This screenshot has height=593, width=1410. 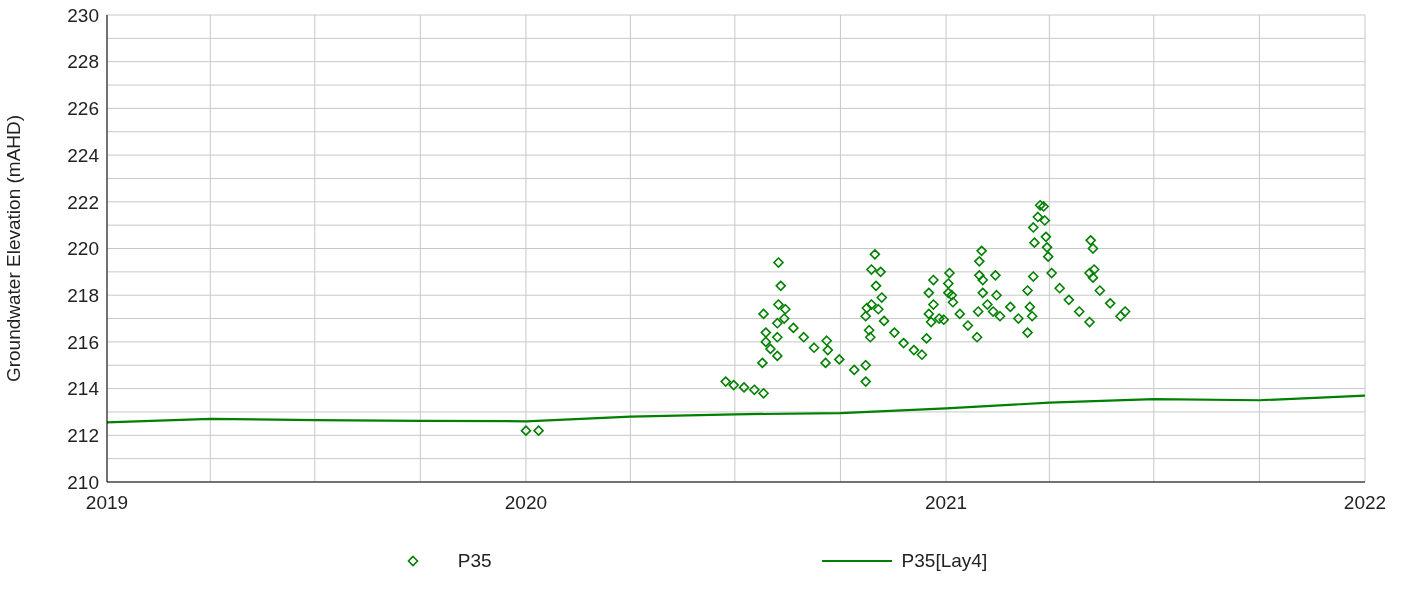 I want to click on legend-label: P35[Lay4], so click(x=944, y=561).